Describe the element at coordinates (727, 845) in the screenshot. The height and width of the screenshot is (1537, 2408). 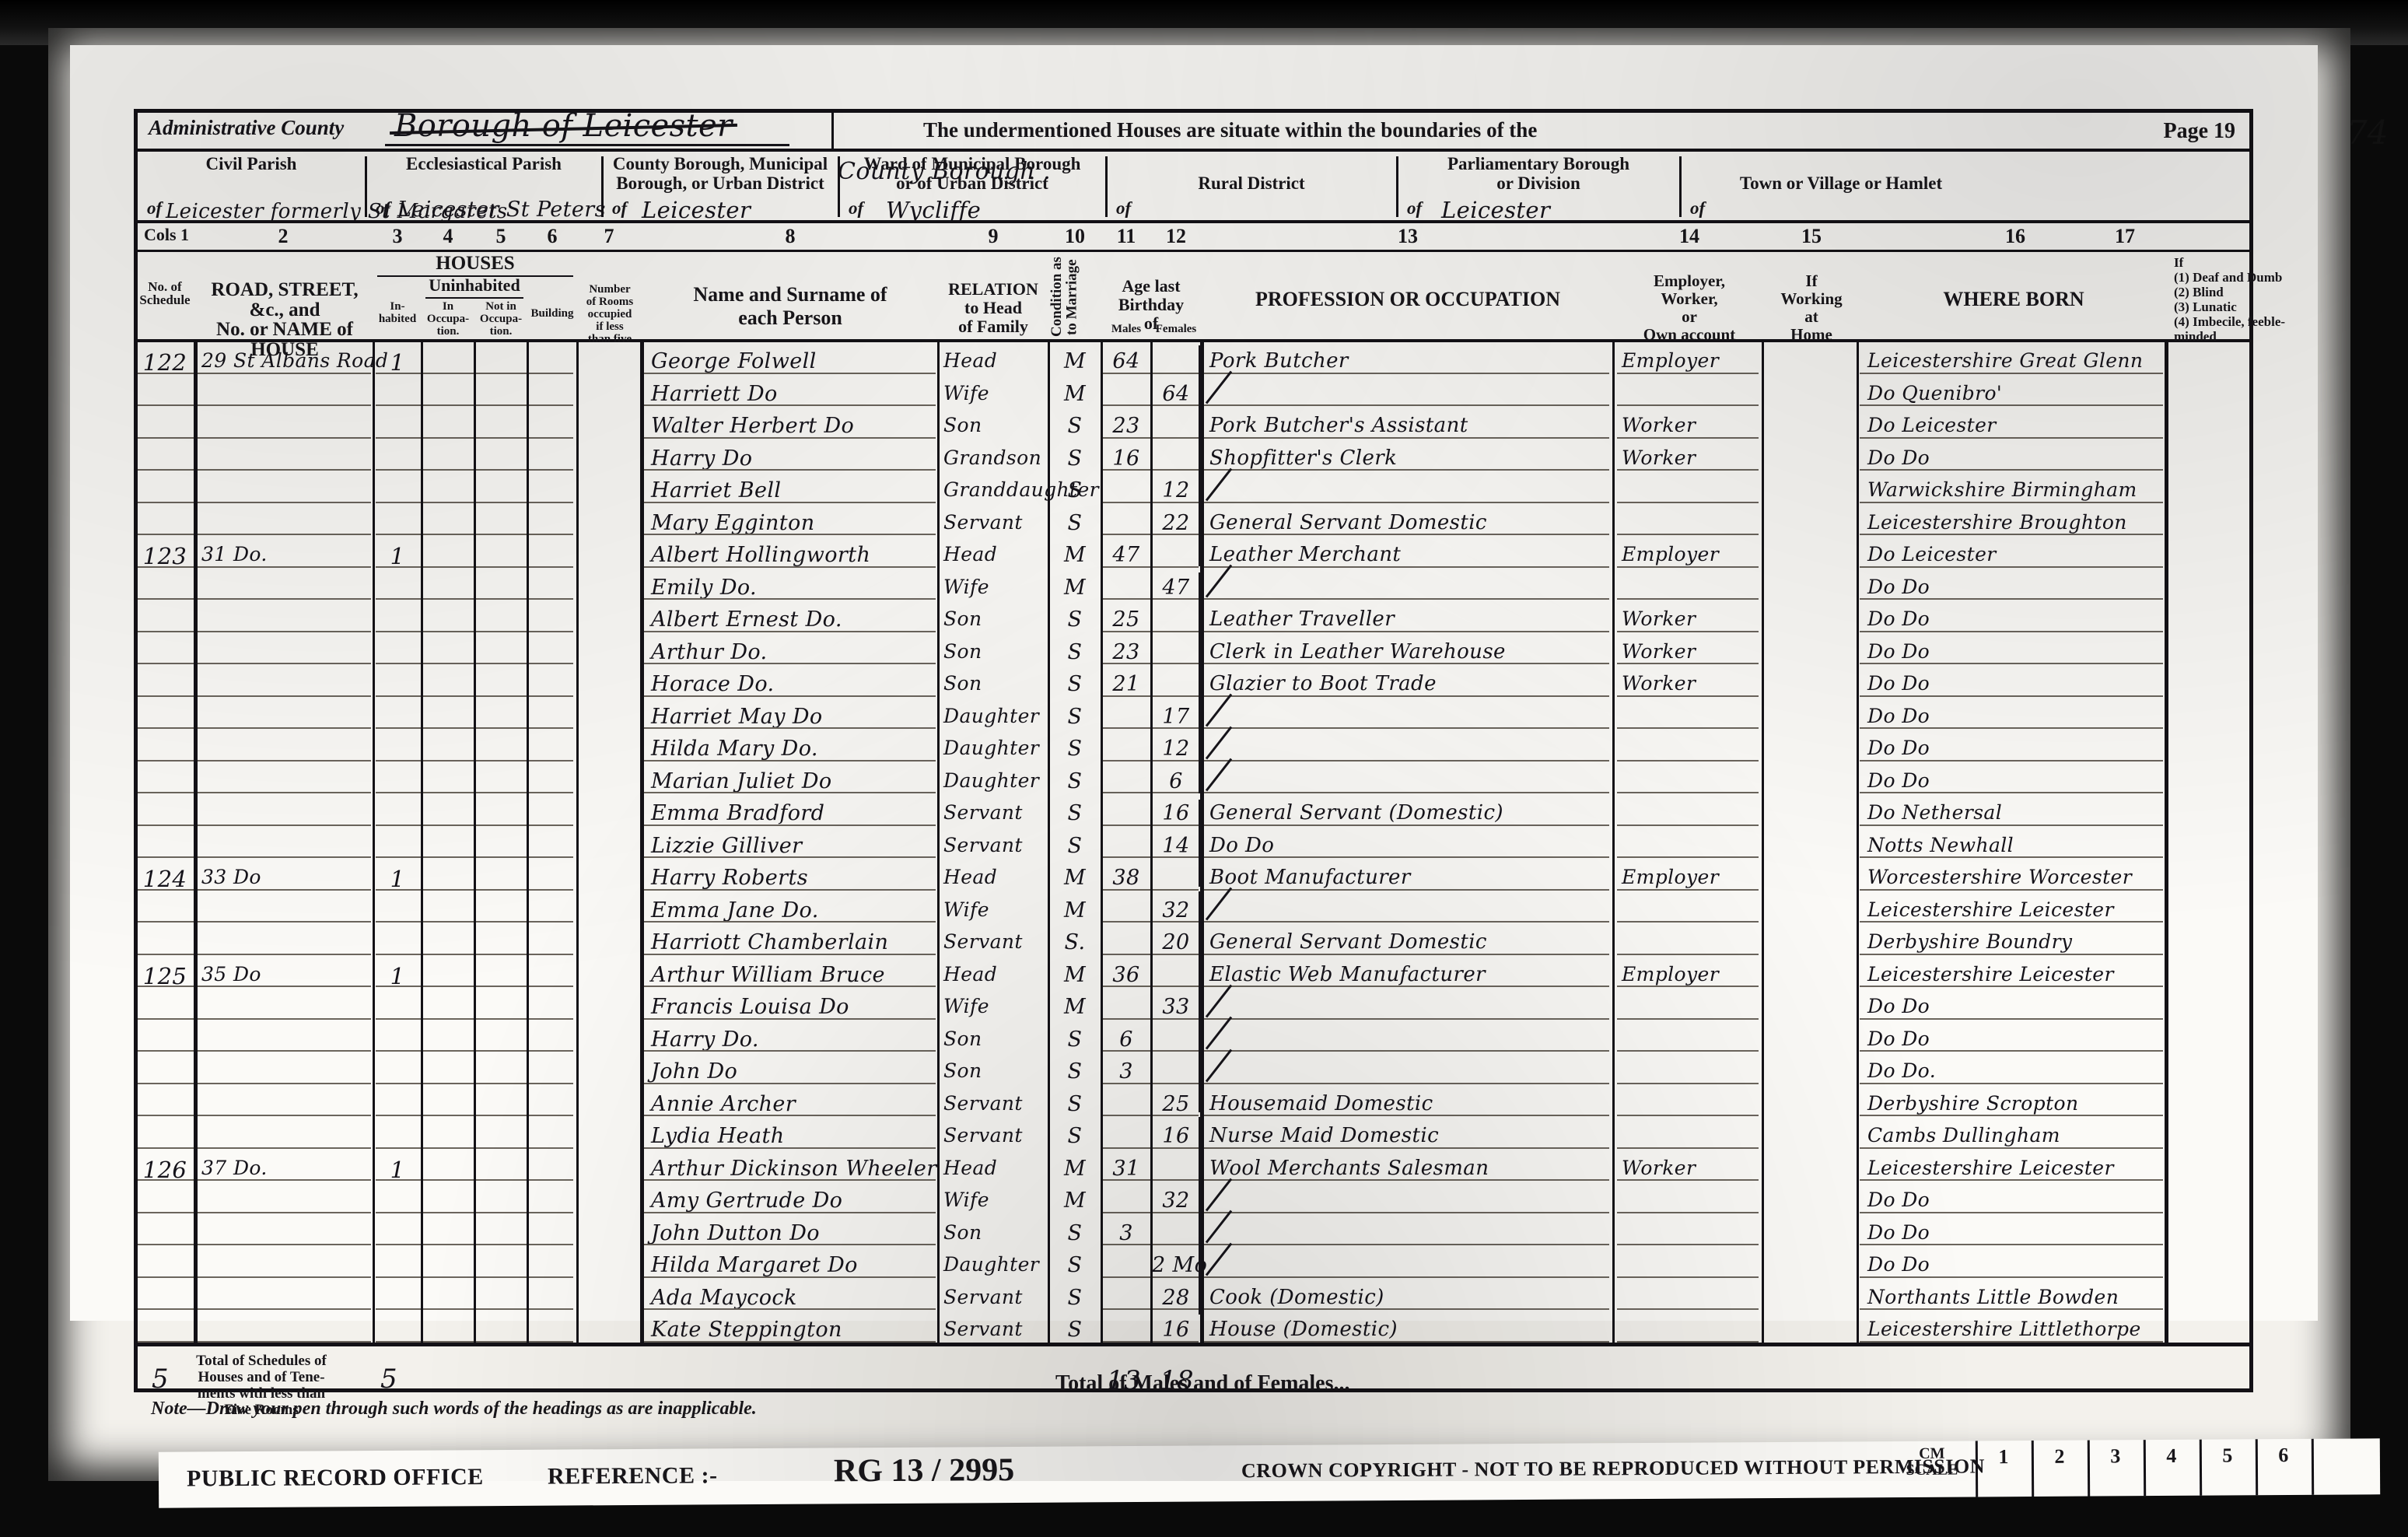
I see `cell-name: Lizzie Gilliver` at that location.